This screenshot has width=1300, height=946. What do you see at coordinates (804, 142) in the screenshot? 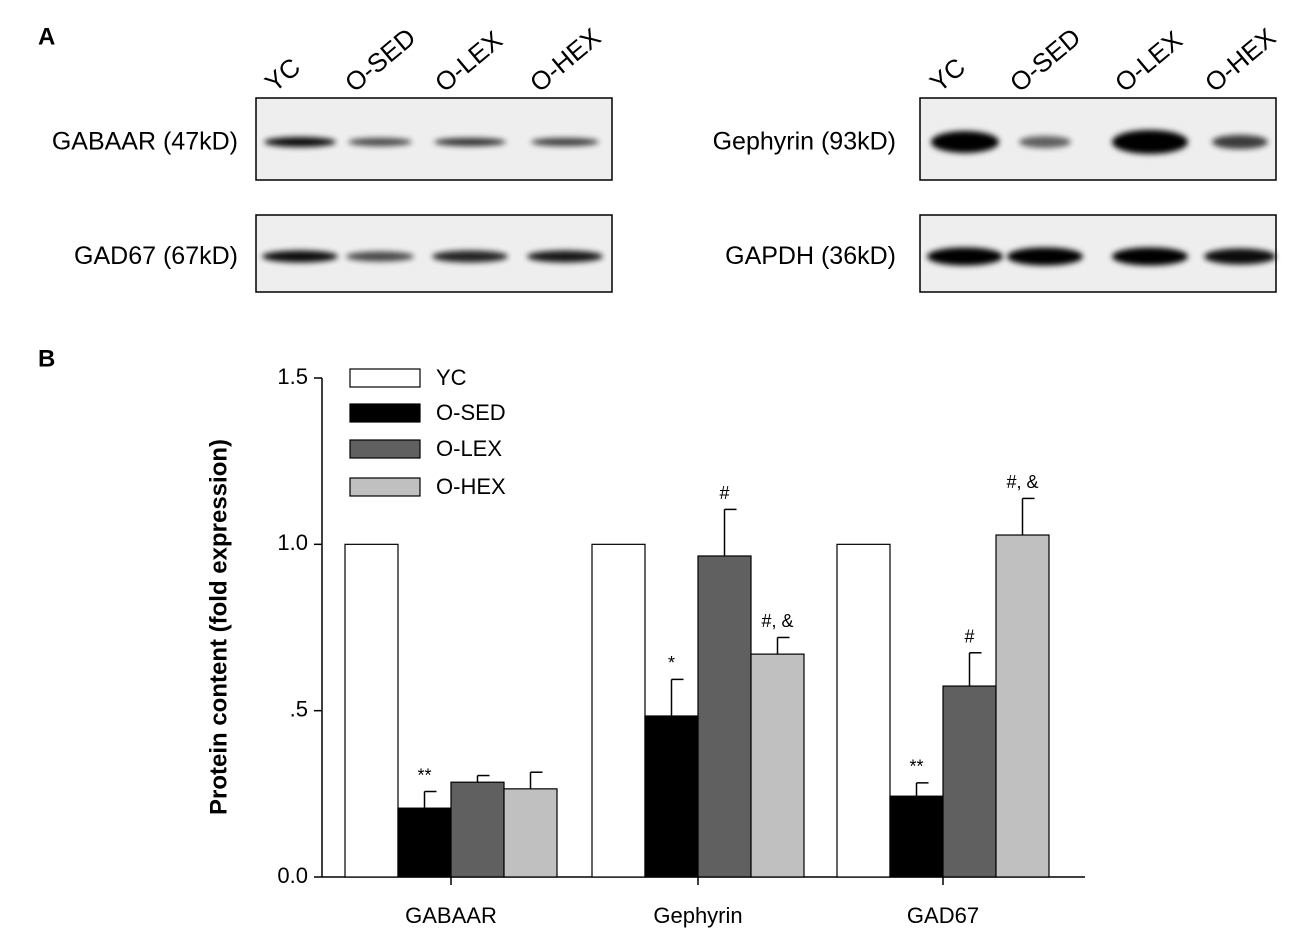
I see `blot-label: Gephyrin (93kD)` at bounding box center [804, 142].